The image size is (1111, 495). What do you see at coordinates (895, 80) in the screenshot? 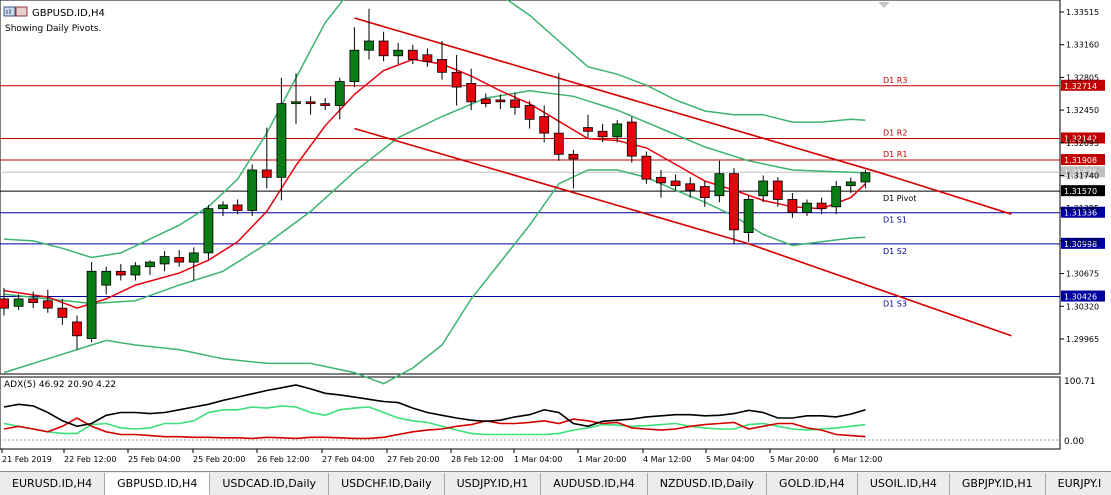
I see `pivot-name: D1 R3` at bounding box center [895, 80].